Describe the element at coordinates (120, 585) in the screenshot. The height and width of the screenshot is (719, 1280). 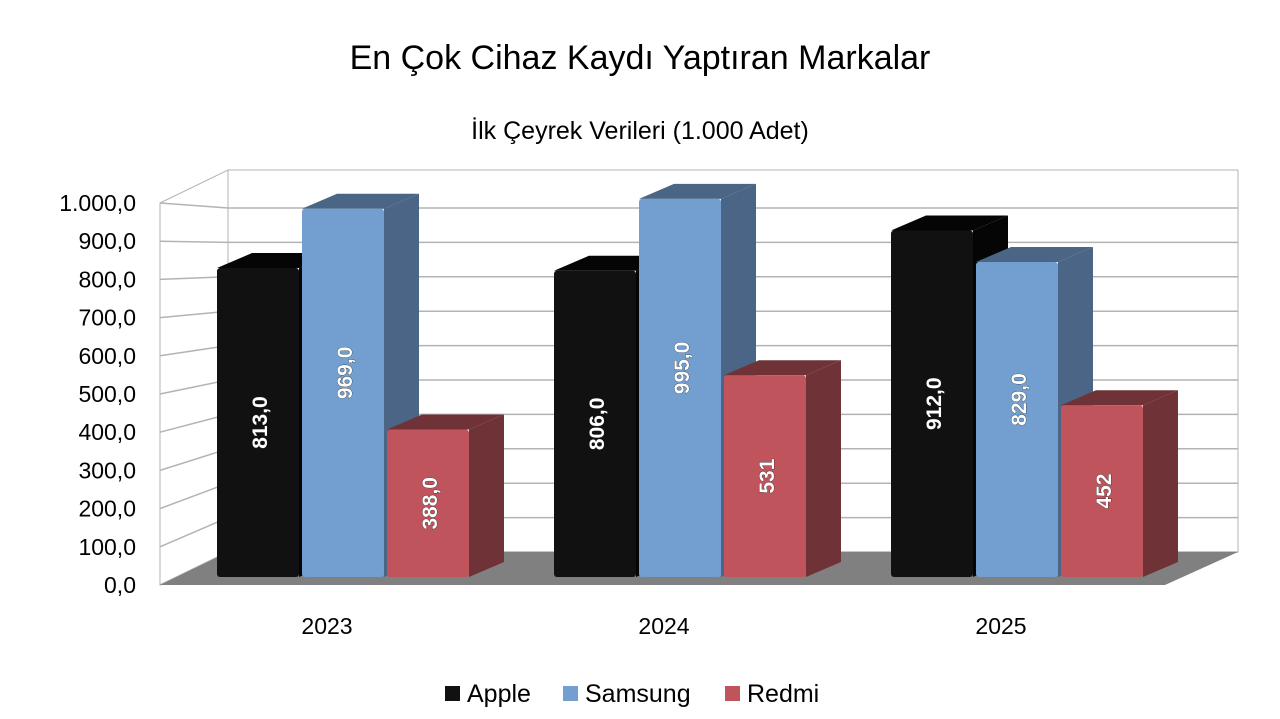
I see `y-tick-label: 0,0` at that location.